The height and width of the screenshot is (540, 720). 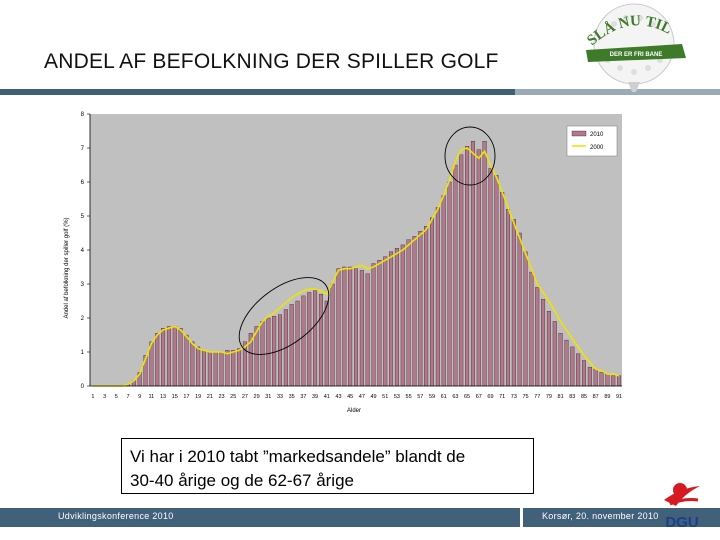 What do you see at coordinates (579, 133) in the screenshot?
I see `legend-swatch-2010` at bounding box center [579, 133].